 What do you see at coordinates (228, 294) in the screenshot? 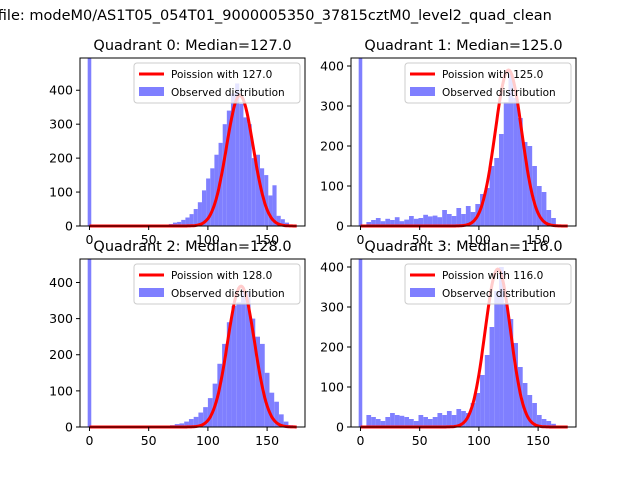
I see `legend-label-observed: Observed distribution` at bounding box center [228, 294].